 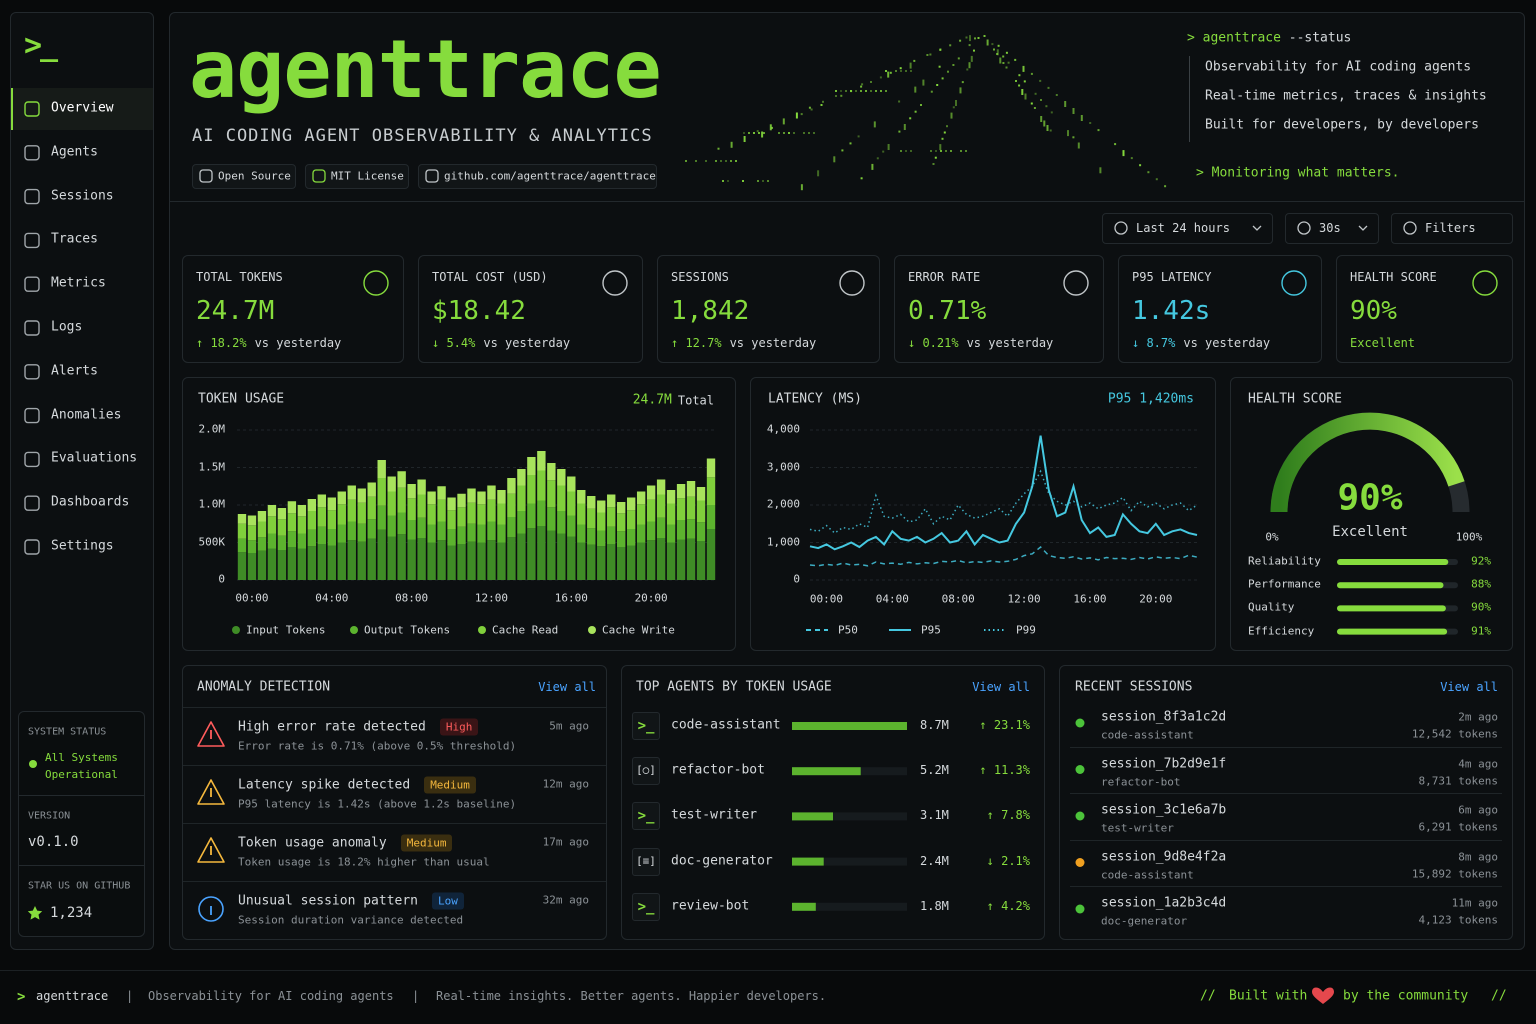 I want to click on agent-change: ↑ 7.8%, so click(x=1008, y=815).